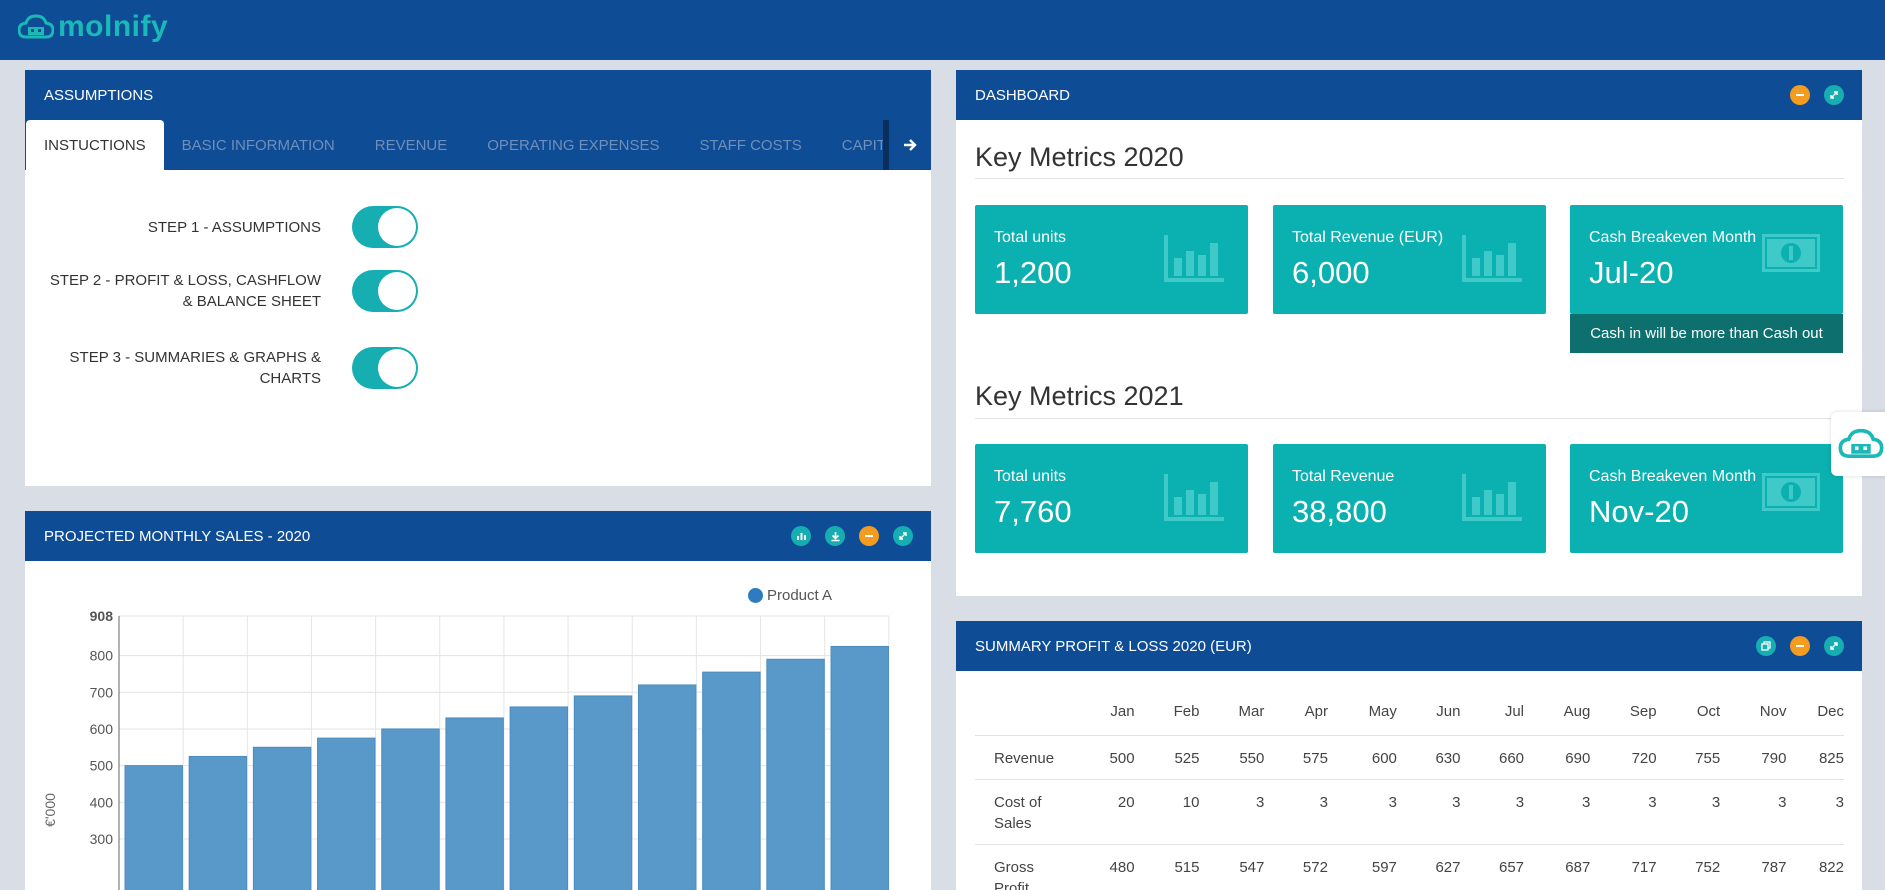 Image resolution: width=1885 pixels, height=890 pixels. What do you see at coordinates (667, 787) in the screenshot?
I see `bar-sep` at bounding box center [667, 787].